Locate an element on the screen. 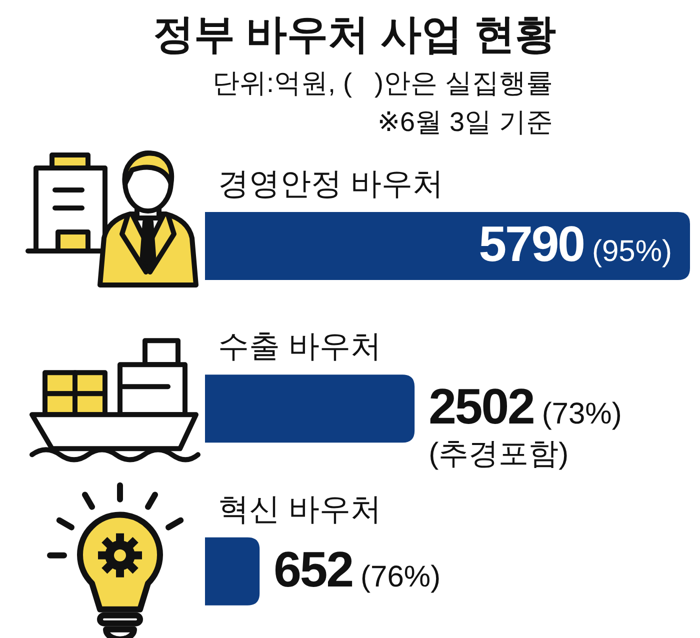 This screenshot has height=638, width=700. y-tick-label: 경영안정 바우처 is located at coordinates (331, 183).